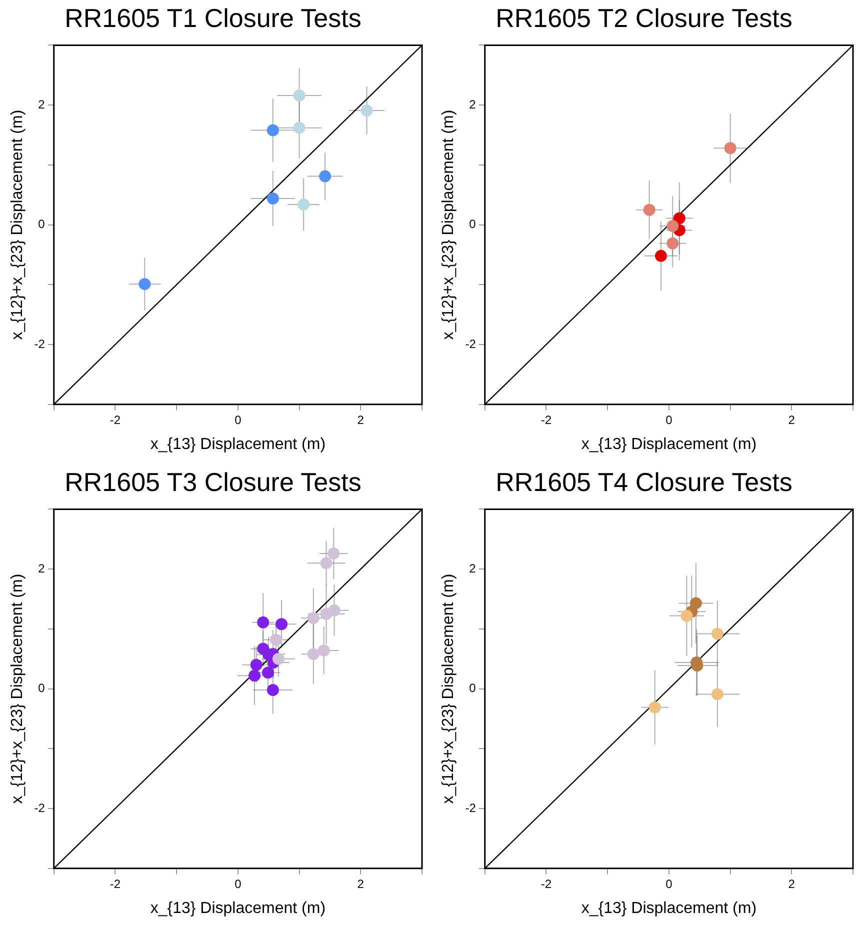 The image size is (861, 925). Describe the element at coordinates (644, 481) in the screenshot. I see `chart-title: RR1605 T4 Closure Tests` at that location.